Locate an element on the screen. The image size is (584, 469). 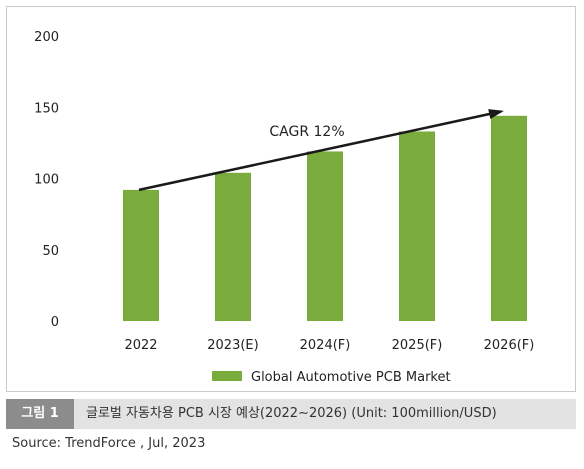
cagr-label: CAGR 12% is located at coordinates (306, 132).